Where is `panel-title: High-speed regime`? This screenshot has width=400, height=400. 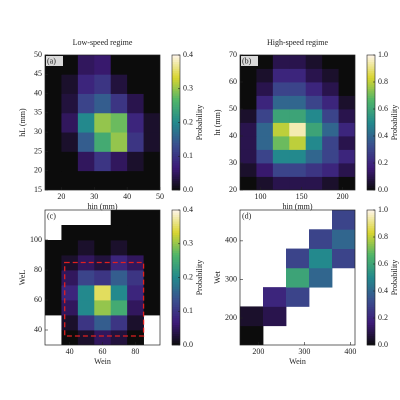 panel-title: High-speed regime is located at coordinates (298, 42).